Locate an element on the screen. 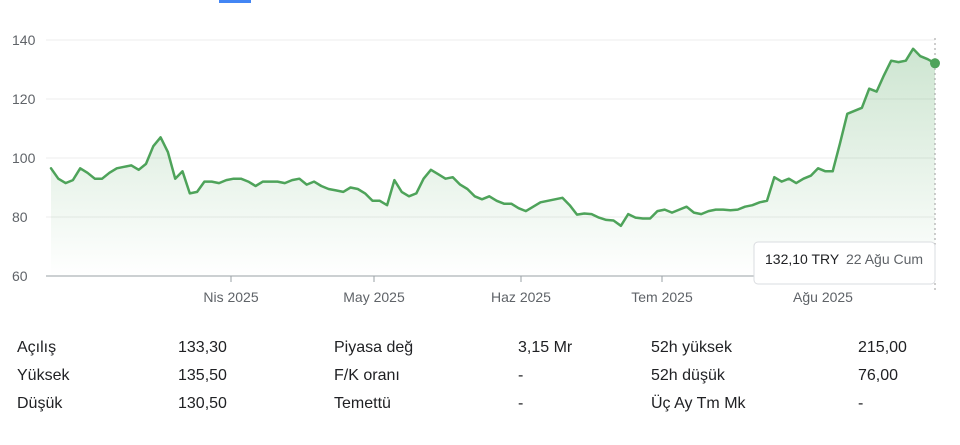  y-tick-label: 100 is located at coordinates (24, 158).